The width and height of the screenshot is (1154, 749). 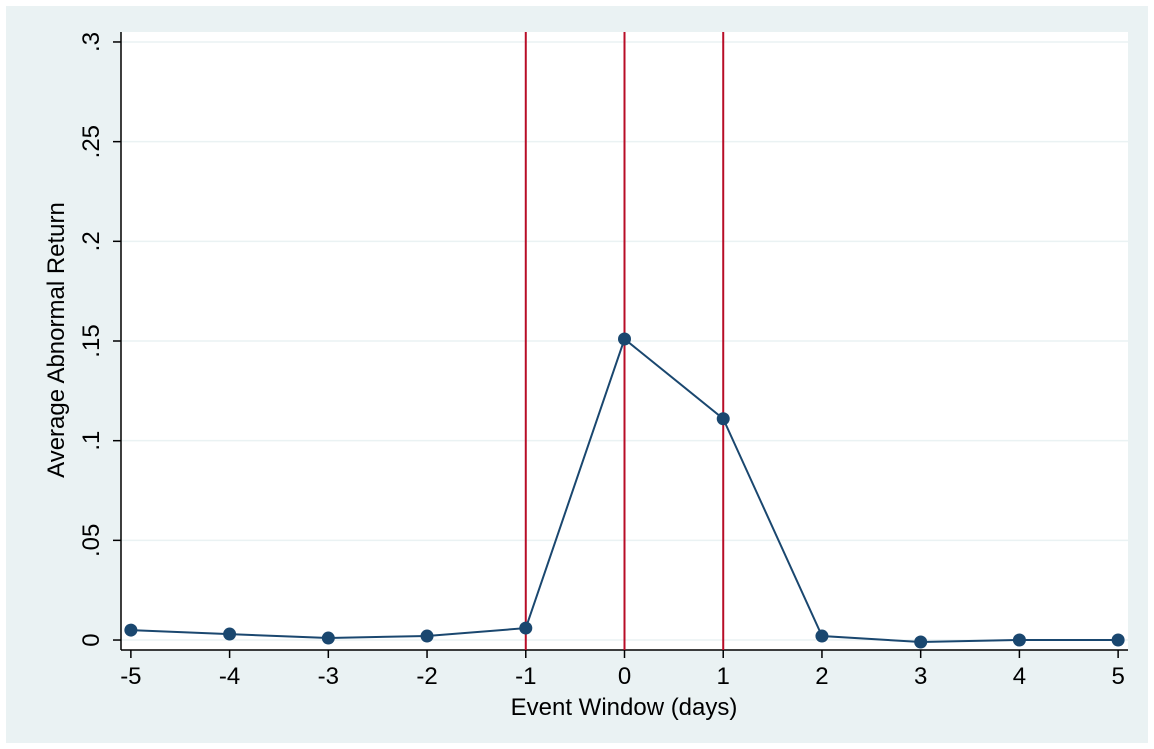 What do you see at coordinates (1117, 676) in the screenshot?
I see `x-tick-label: 5` at bounding box center [1117, 676].